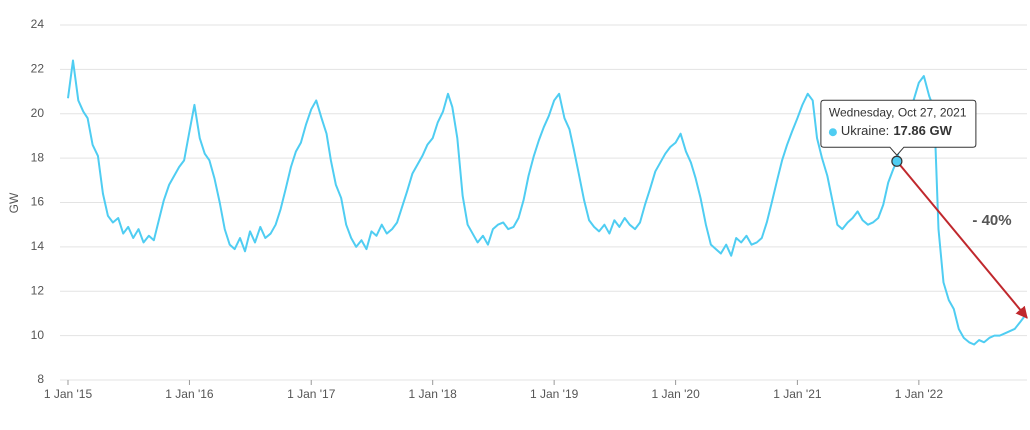  What do you see at coordinates (14, 202) in the screenshot?
I see `y-axis-label: GW` at bounding box center [14, 202].